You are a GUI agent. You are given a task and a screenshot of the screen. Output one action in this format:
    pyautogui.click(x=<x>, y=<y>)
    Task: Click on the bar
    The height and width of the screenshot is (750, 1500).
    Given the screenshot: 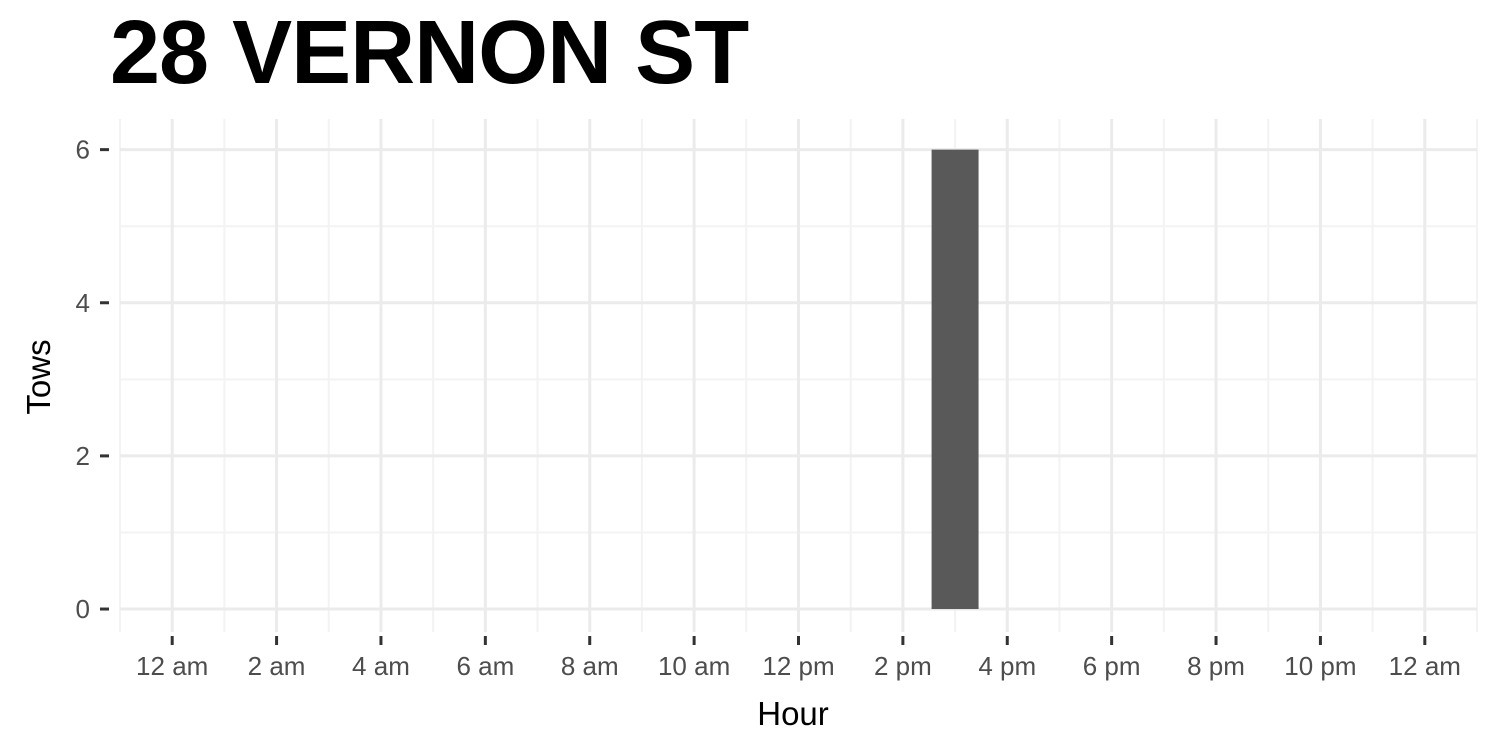 What is the action you would take?
    pyautogui.click(x=955, y=379)
    